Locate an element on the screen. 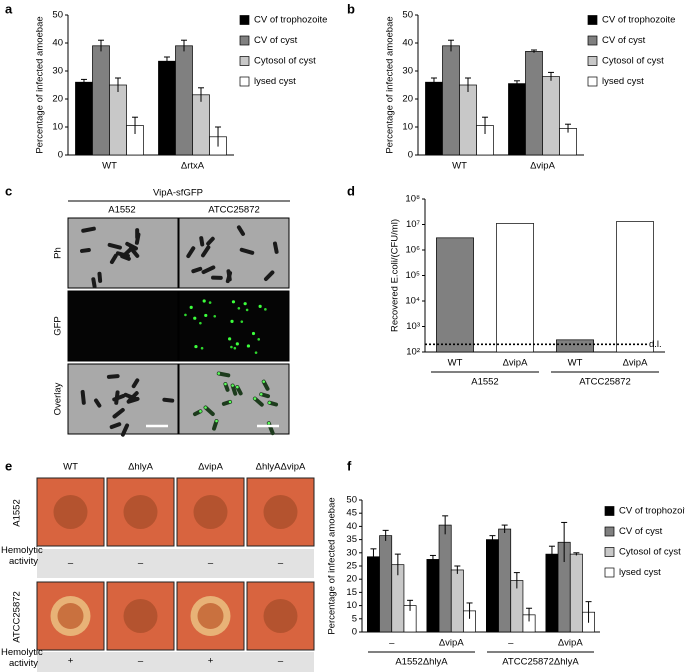 Image resolution: width=685 pixels, height=672 pixels. y-tick-label: 45 is located at coordinates (351, 513).